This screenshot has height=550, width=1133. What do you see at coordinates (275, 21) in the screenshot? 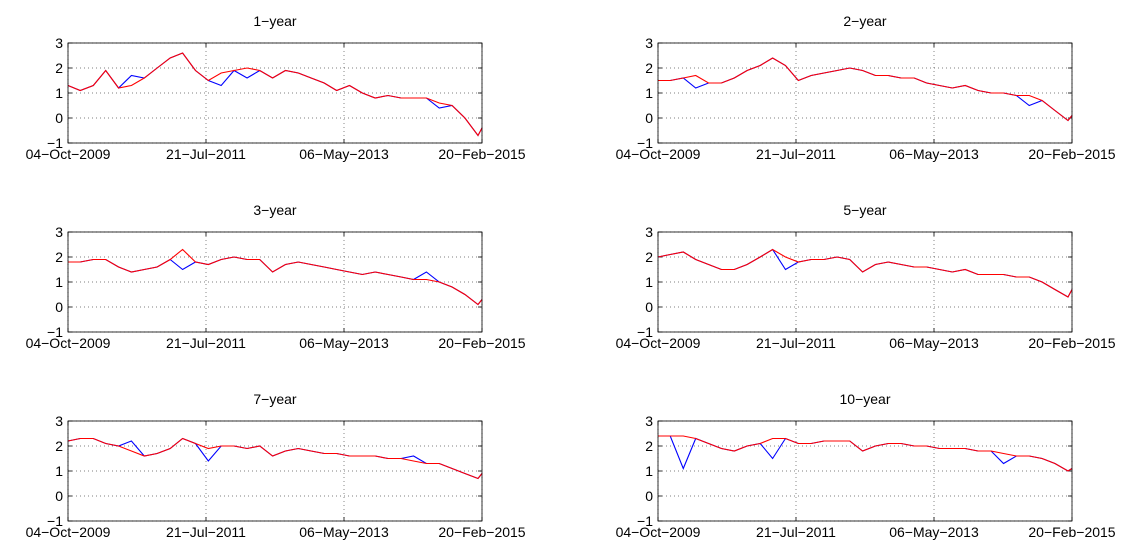
I see `chart-title: 1−year` at bounding box center [275, 21].